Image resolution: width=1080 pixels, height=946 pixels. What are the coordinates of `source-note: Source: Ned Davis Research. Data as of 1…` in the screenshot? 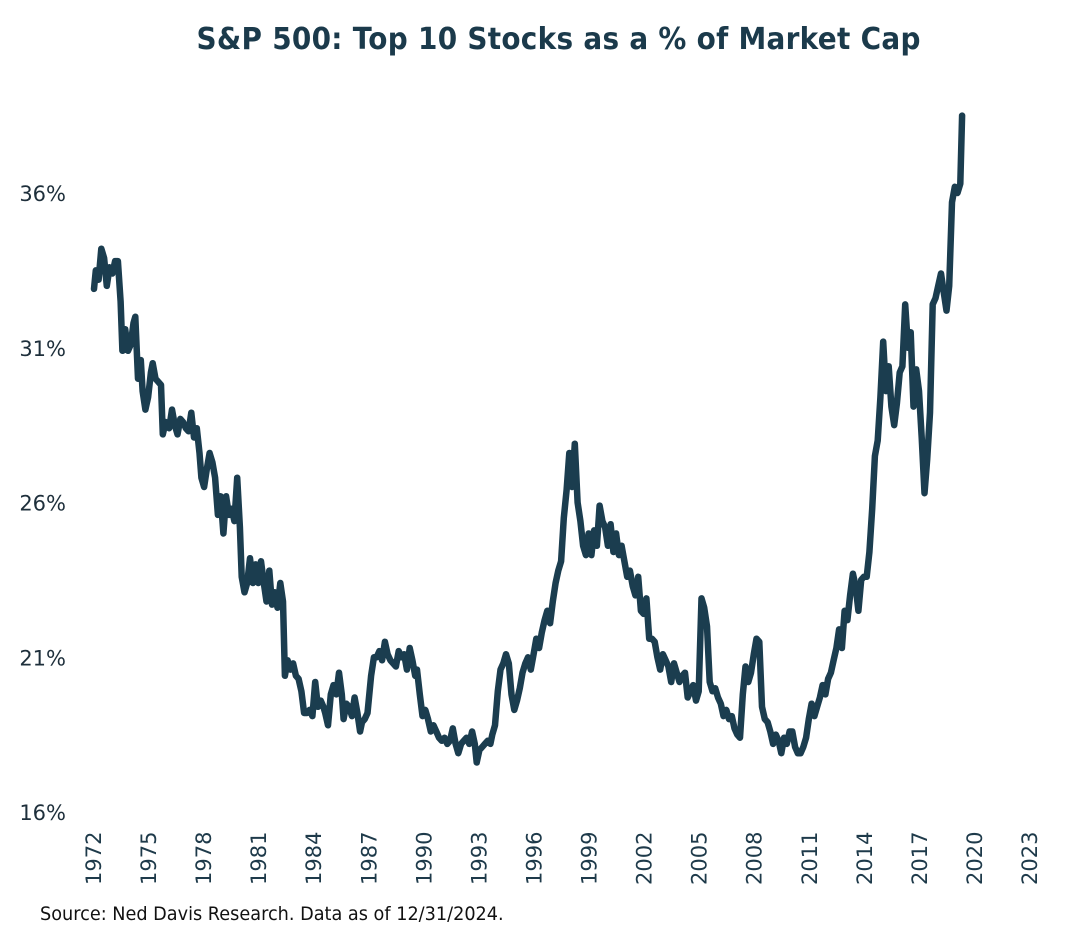 It's located at (272, 914).